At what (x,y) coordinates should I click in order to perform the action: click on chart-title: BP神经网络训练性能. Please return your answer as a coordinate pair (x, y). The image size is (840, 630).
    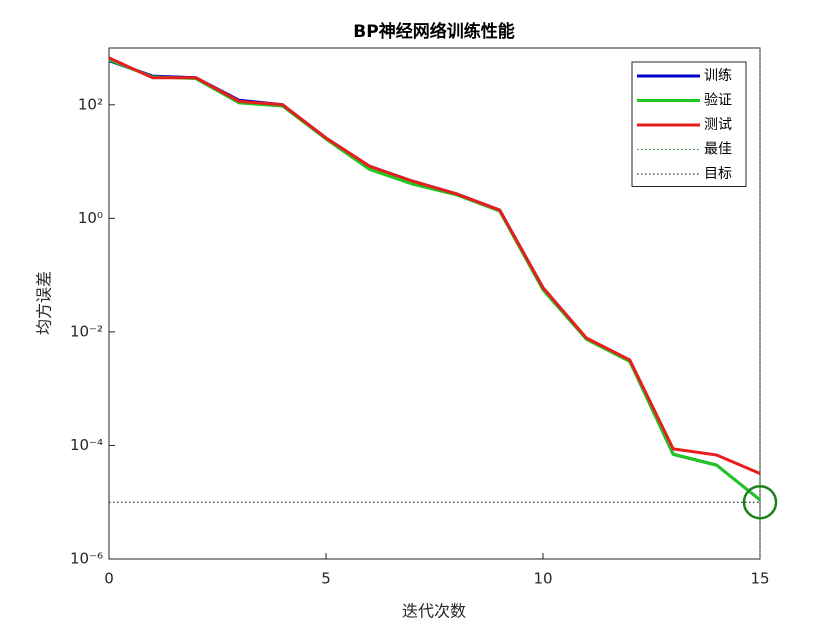
    Looking at the image, I should click on (433, 31).